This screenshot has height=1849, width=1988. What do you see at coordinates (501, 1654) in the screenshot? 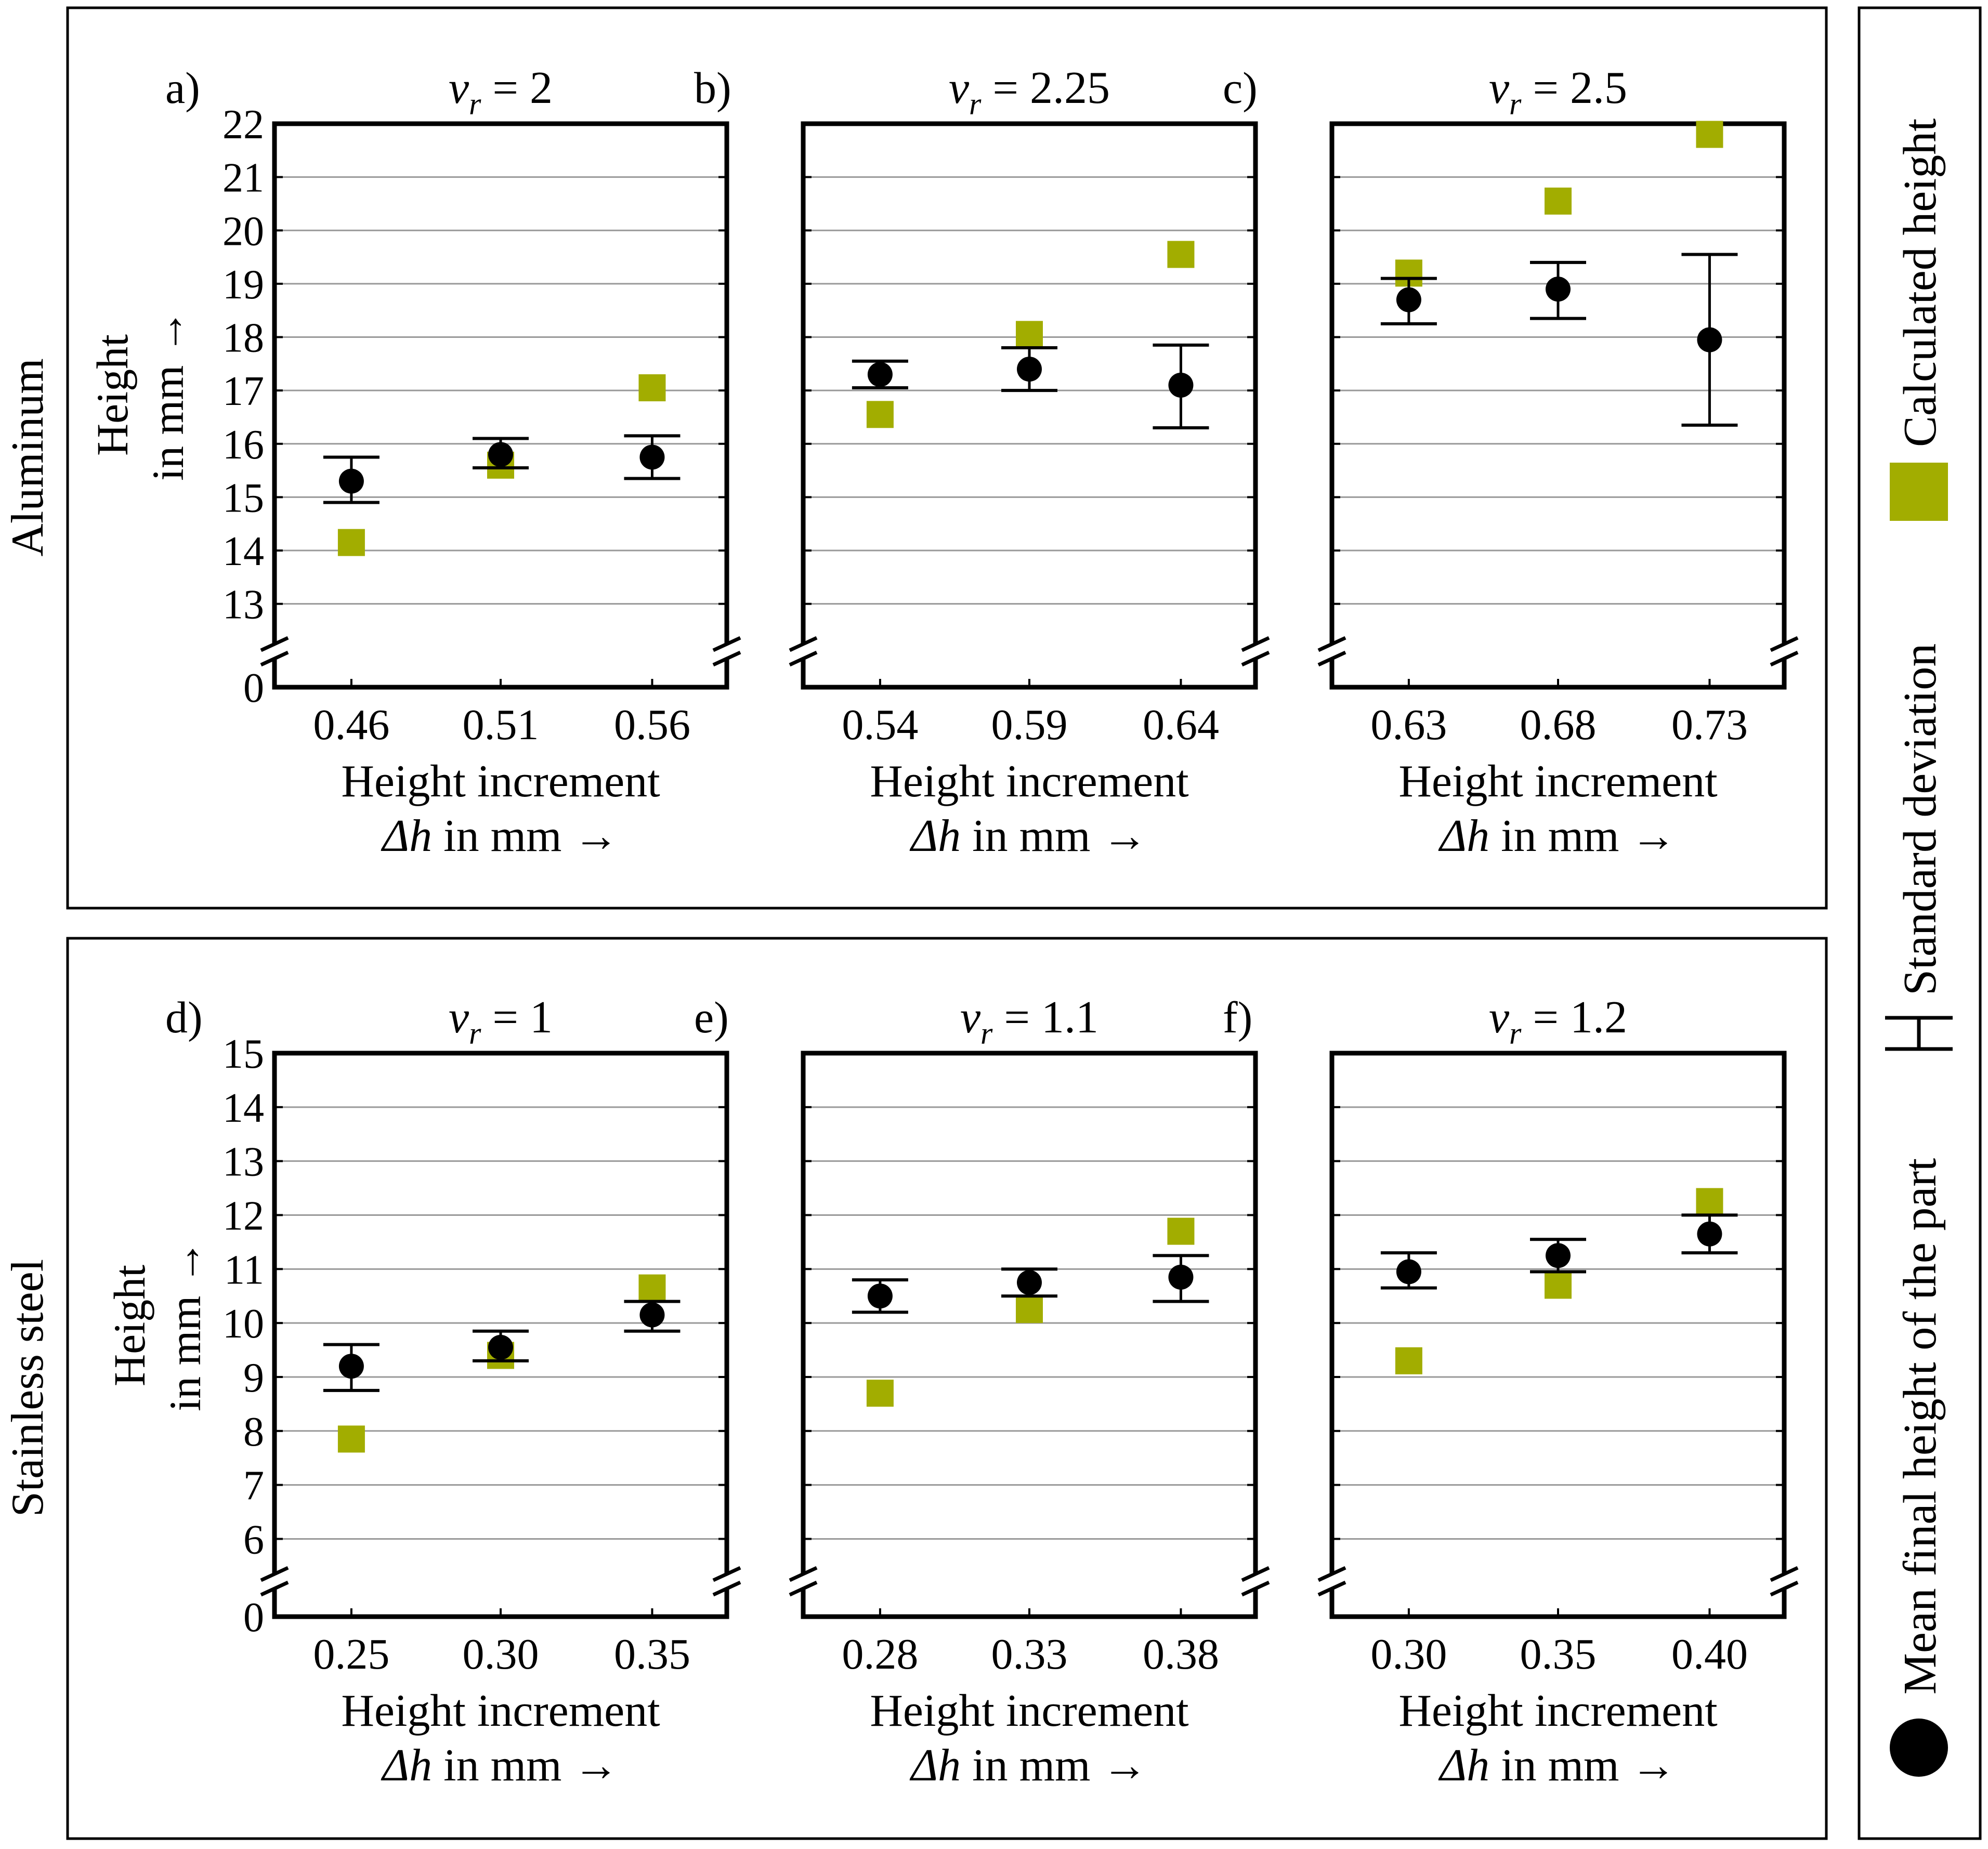
I see `x-tick-label: 0.30` at bounding box center [501, 1654].